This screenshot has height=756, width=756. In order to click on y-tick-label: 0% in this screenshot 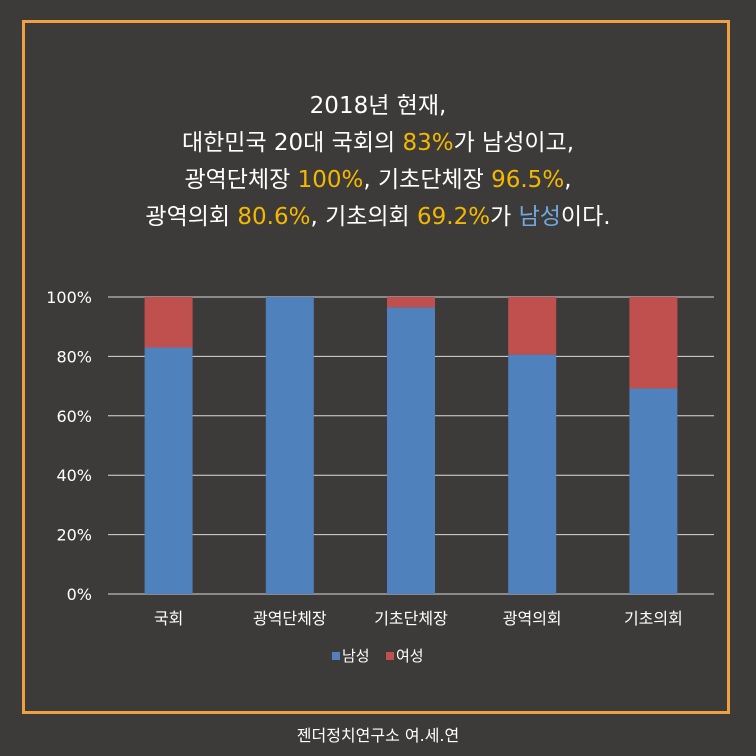, I will do `click(79, 594)`.